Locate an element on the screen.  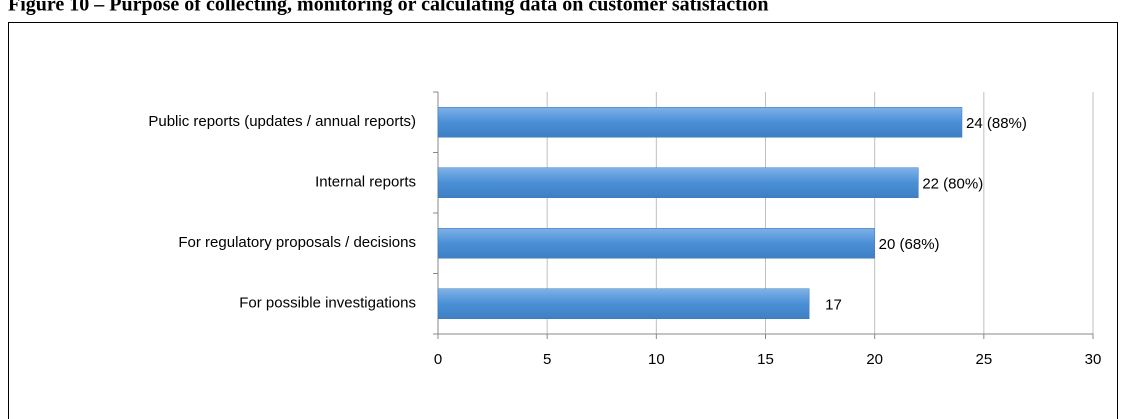
y-tick-label: For possible investigations is located at coordinates (327, 303).